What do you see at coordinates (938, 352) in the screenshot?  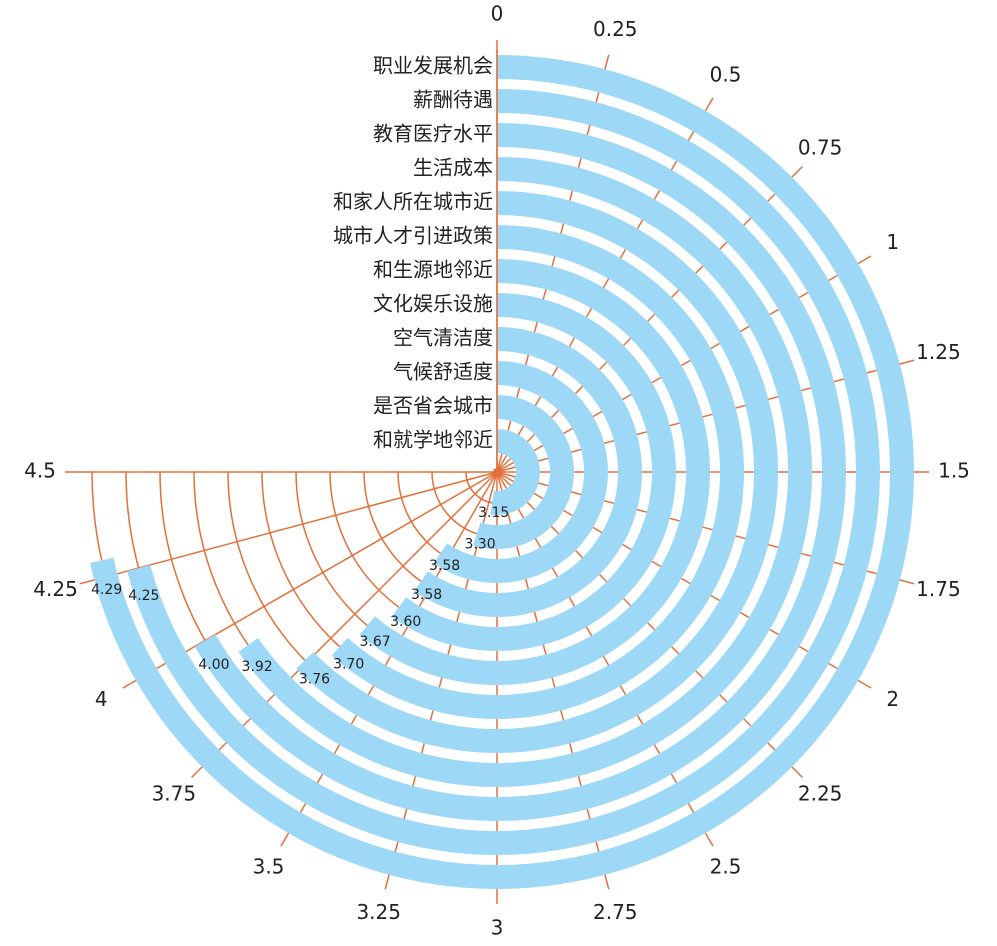 I see `tick-label: 1.25` at bounding box center [938, 352].